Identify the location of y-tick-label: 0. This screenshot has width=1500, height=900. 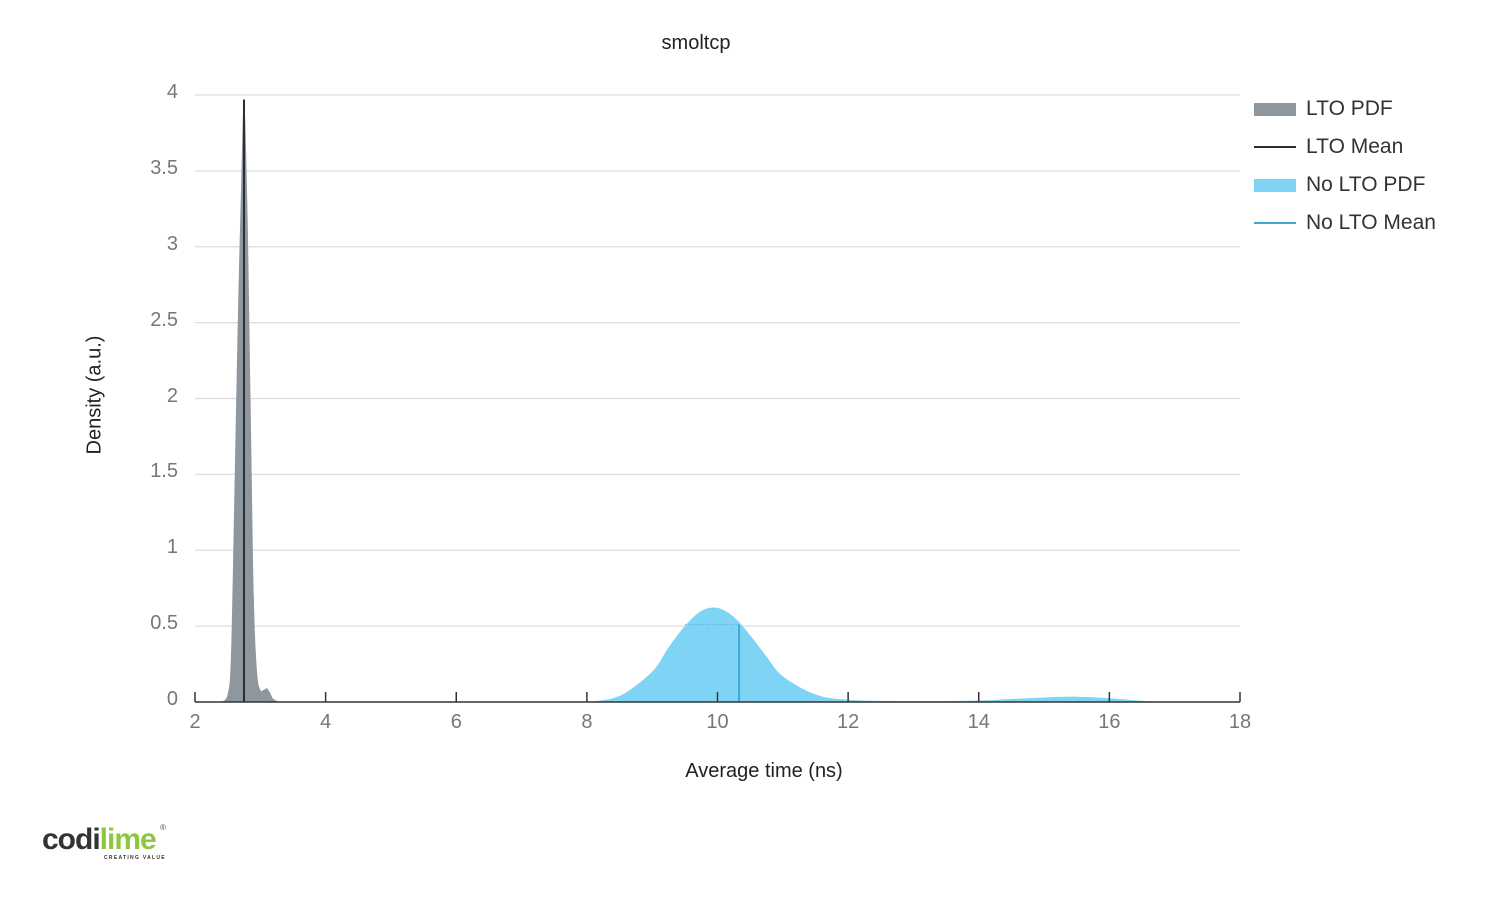
(172, 699).